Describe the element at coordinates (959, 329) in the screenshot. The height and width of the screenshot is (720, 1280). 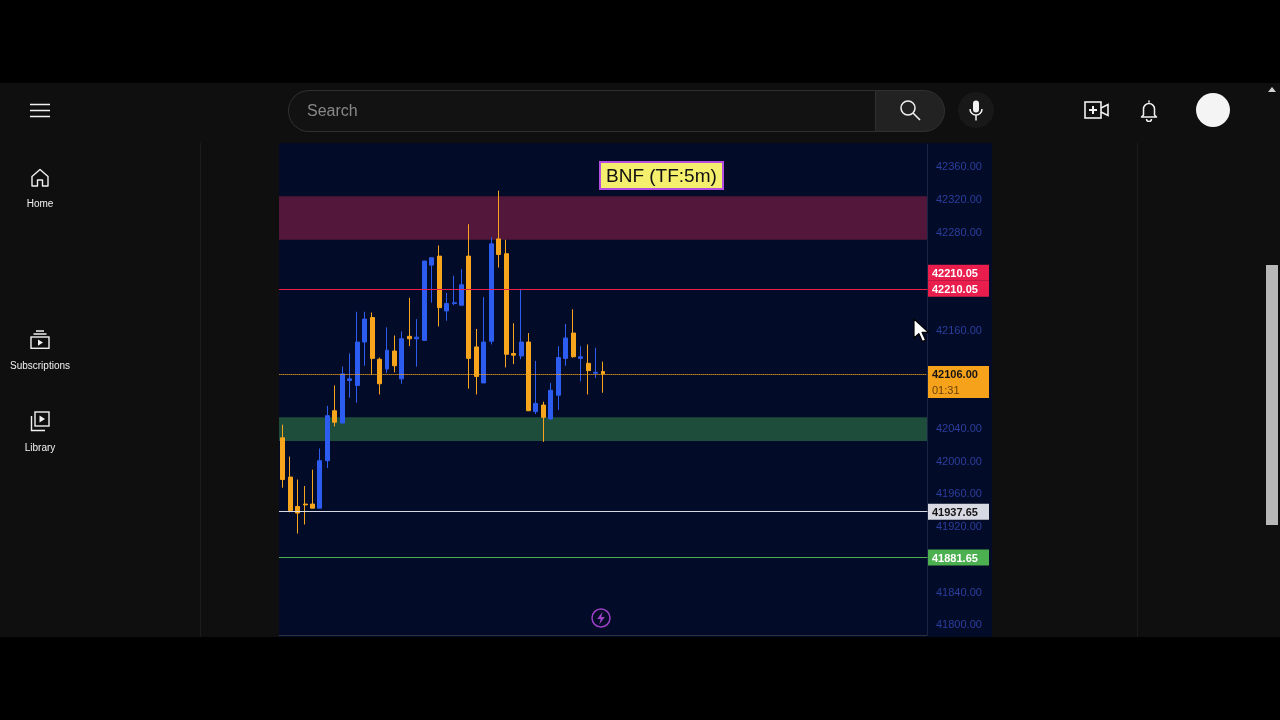
I see `y-tick-label: 42160.00` at that location.